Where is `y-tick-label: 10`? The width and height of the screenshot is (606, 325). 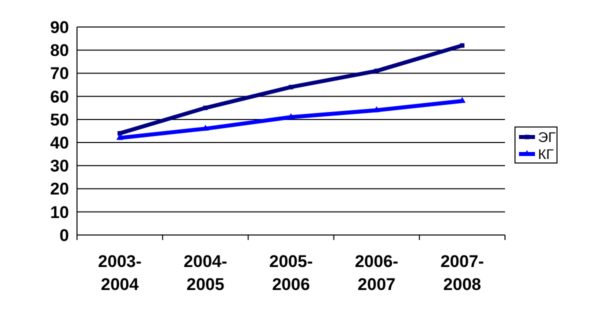 y-tick-label: 10 is located at coordinates (59, 212).